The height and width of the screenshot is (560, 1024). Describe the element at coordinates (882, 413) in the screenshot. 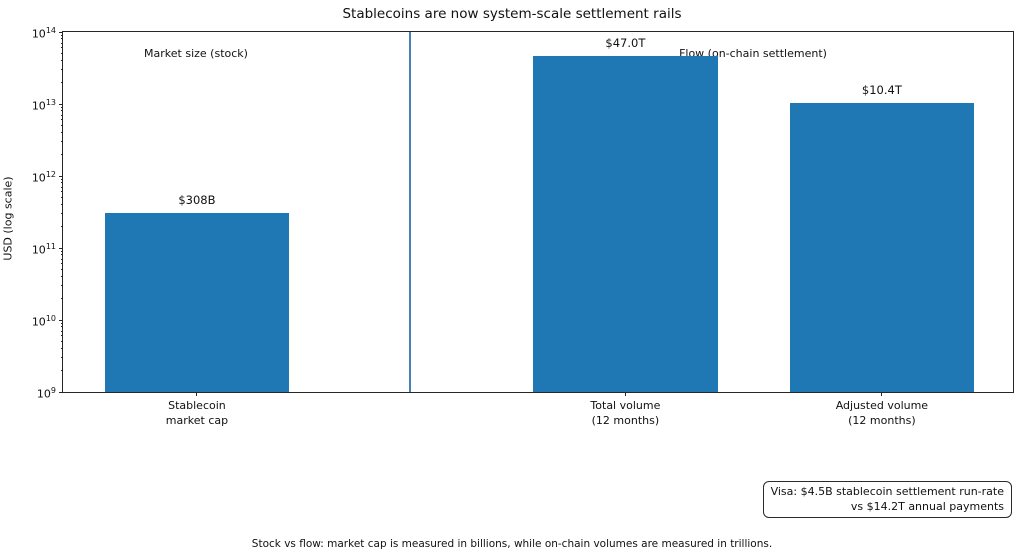

I see `x-tick-label-2: Adjusted volume (12 months)` at that location.